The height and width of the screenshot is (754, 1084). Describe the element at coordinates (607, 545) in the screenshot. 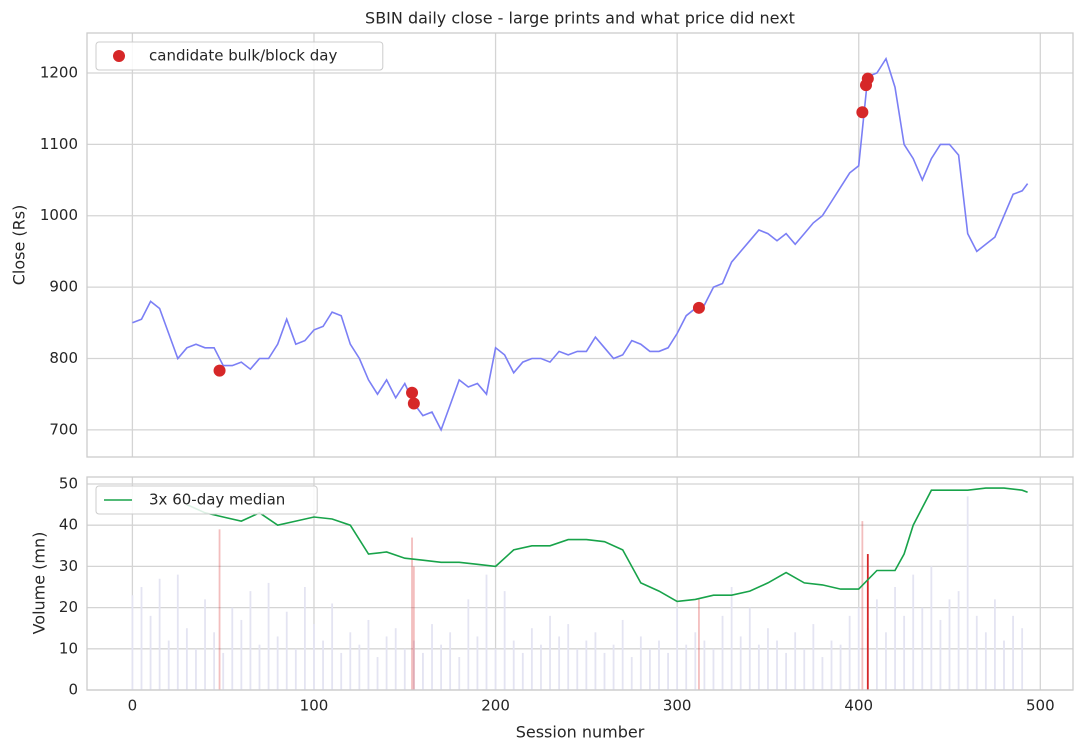

I see `line` at that location.